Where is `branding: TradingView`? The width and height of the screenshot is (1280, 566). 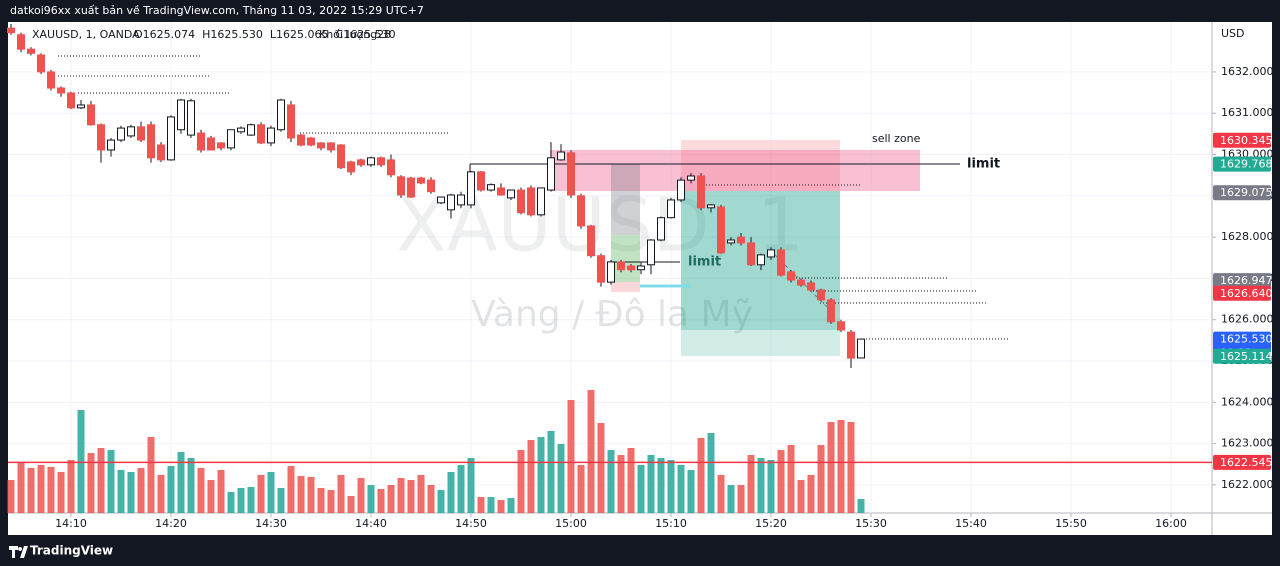 branding: TradingView is located at coordinates (71, 551).